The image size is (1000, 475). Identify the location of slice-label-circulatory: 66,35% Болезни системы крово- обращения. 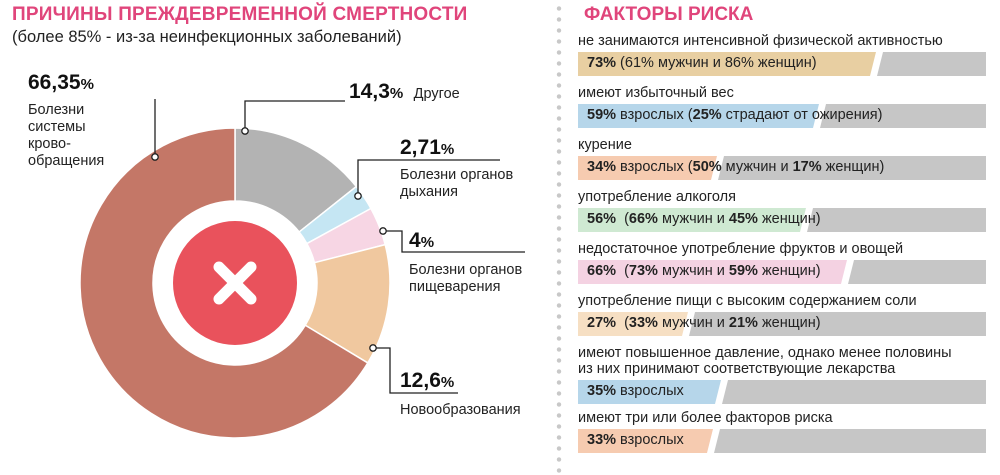
(66, 121).